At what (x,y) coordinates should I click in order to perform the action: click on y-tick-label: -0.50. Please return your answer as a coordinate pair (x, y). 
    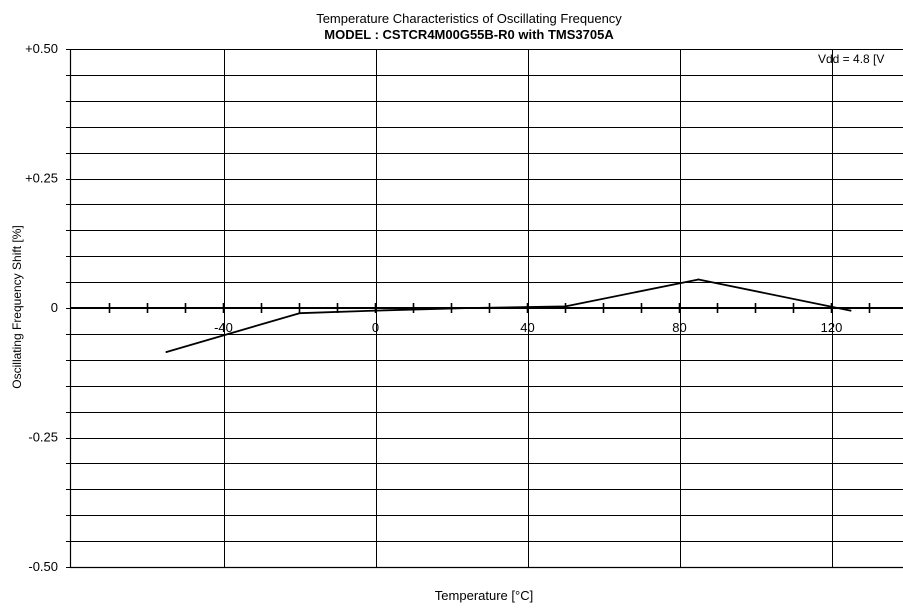
    Looking at the image, I should click on (43, 566).